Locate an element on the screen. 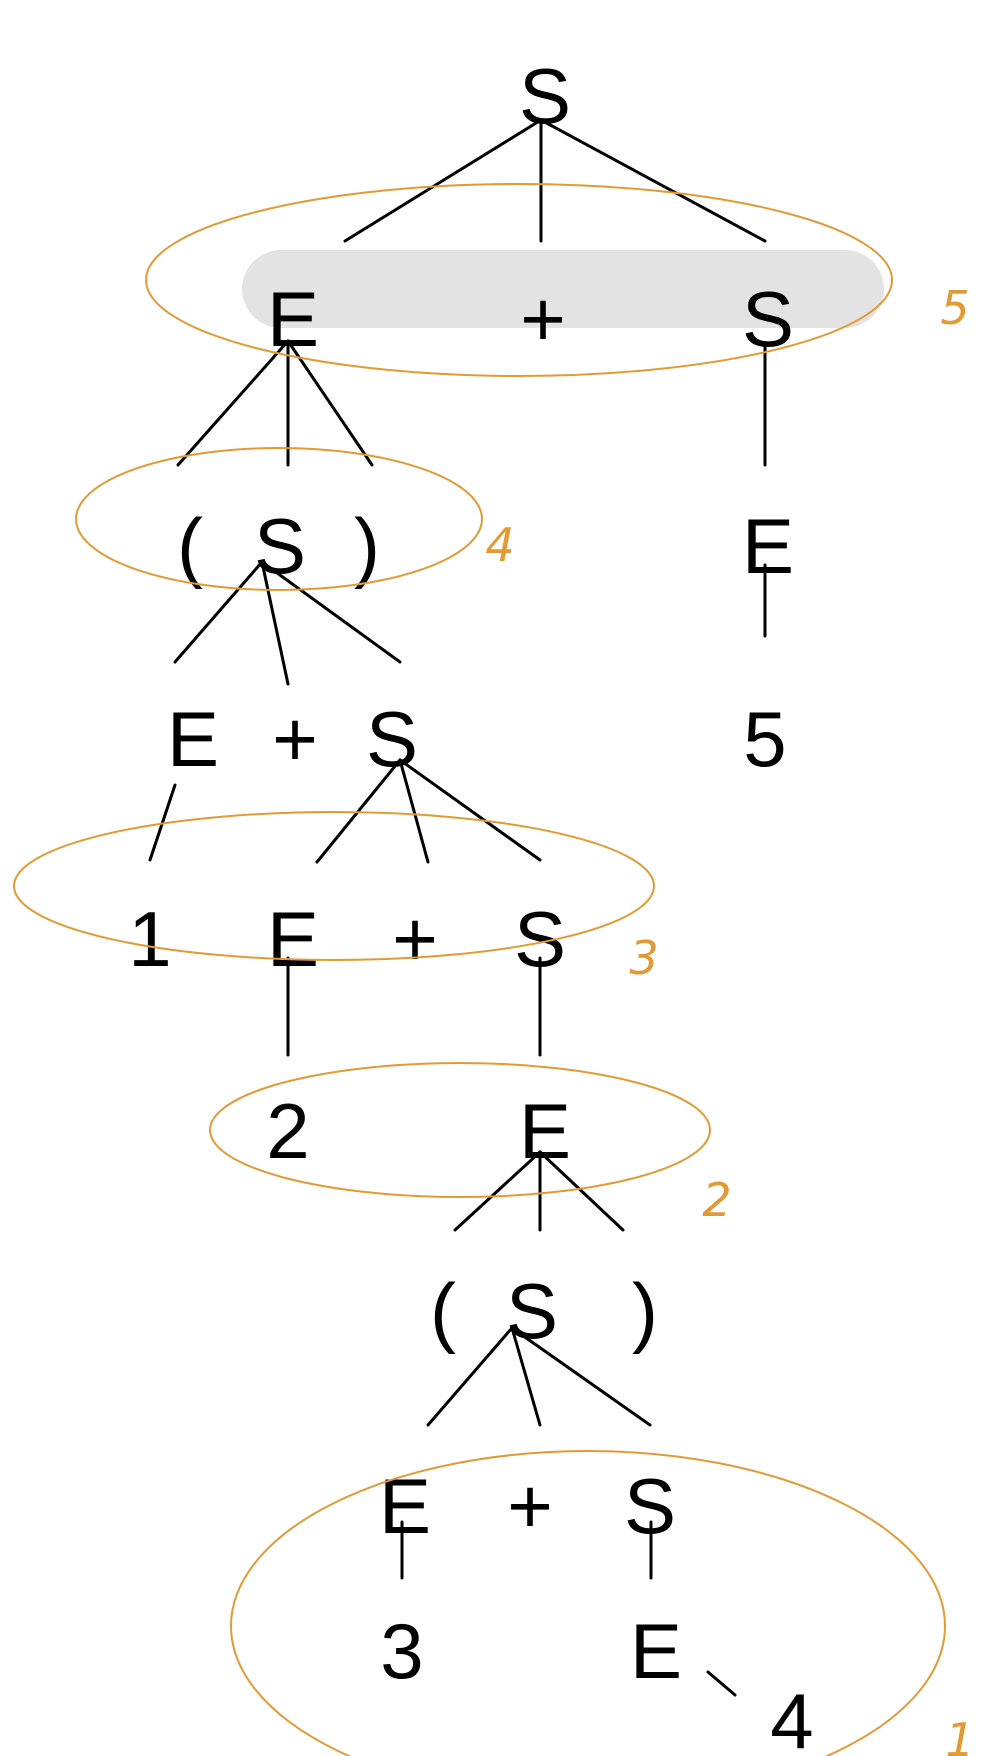 This screenshot has height=1756, width=999. number-4-node: 4 is located at coordinates (791, 1716).